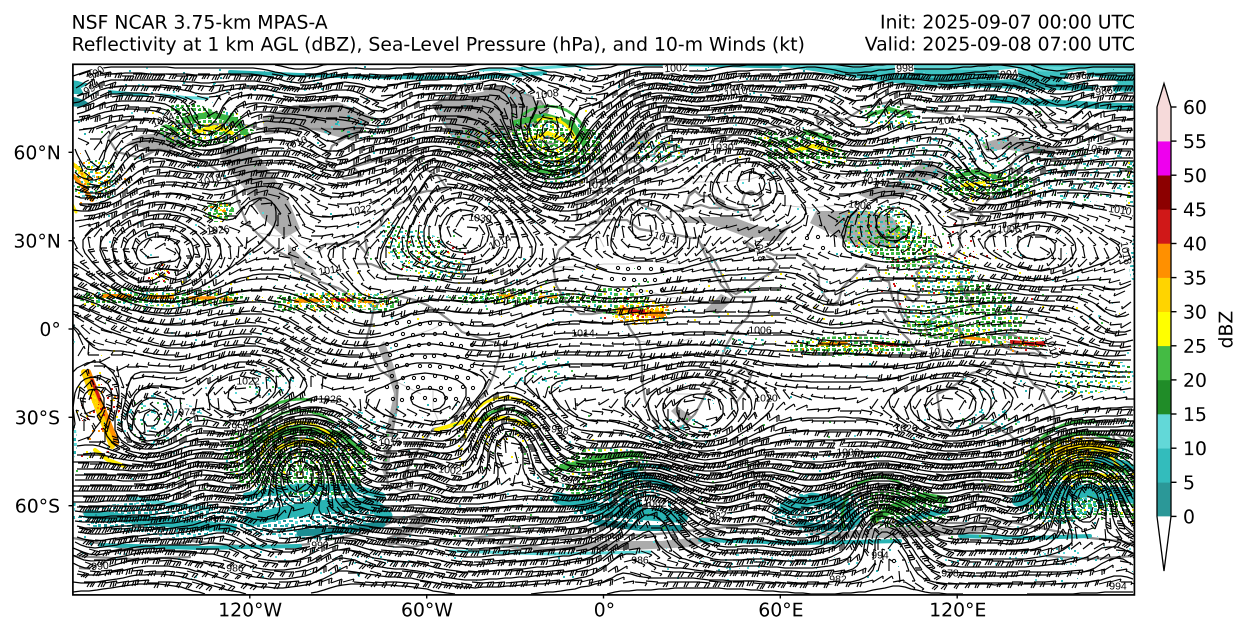 The image size is (1251, 644). What do you see at coordinates (760, 331) in the screenshot?
I see `svg-text: 1006` at bounding box center [760, 331].